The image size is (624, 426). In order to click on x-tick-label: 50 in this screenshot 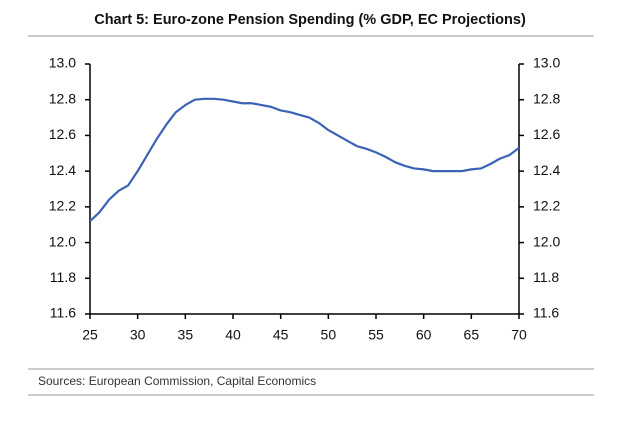, I will do `click(329, 335)`.